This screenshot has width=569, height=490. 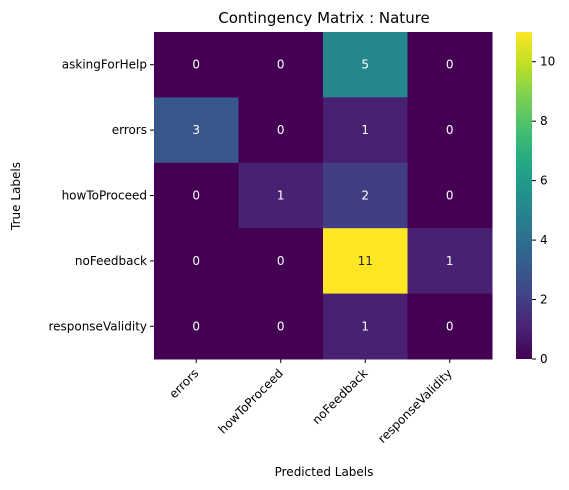 I want to click on cell-value-label: 11, so click(x=365, y=261).